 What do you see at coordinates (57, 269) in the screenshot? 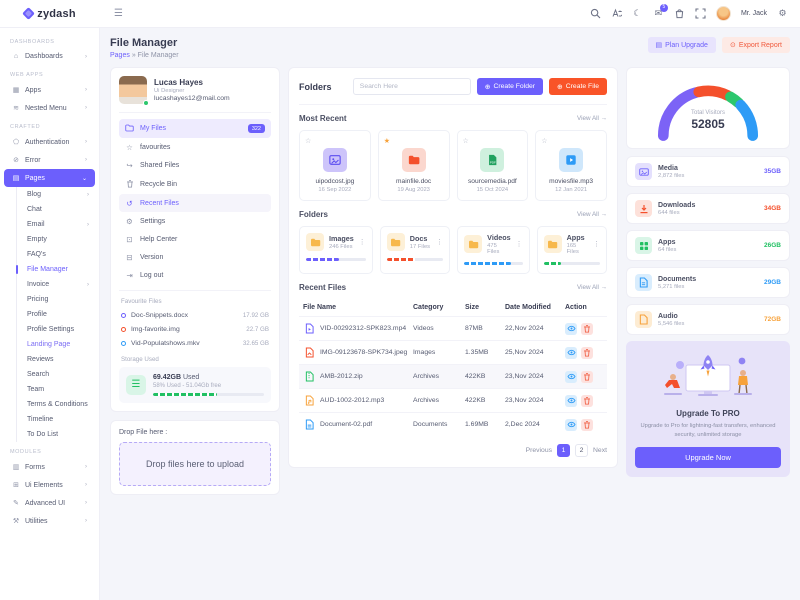
I see `sidebar-item-file-manager: File Manager` at bounding box center [57, 269].